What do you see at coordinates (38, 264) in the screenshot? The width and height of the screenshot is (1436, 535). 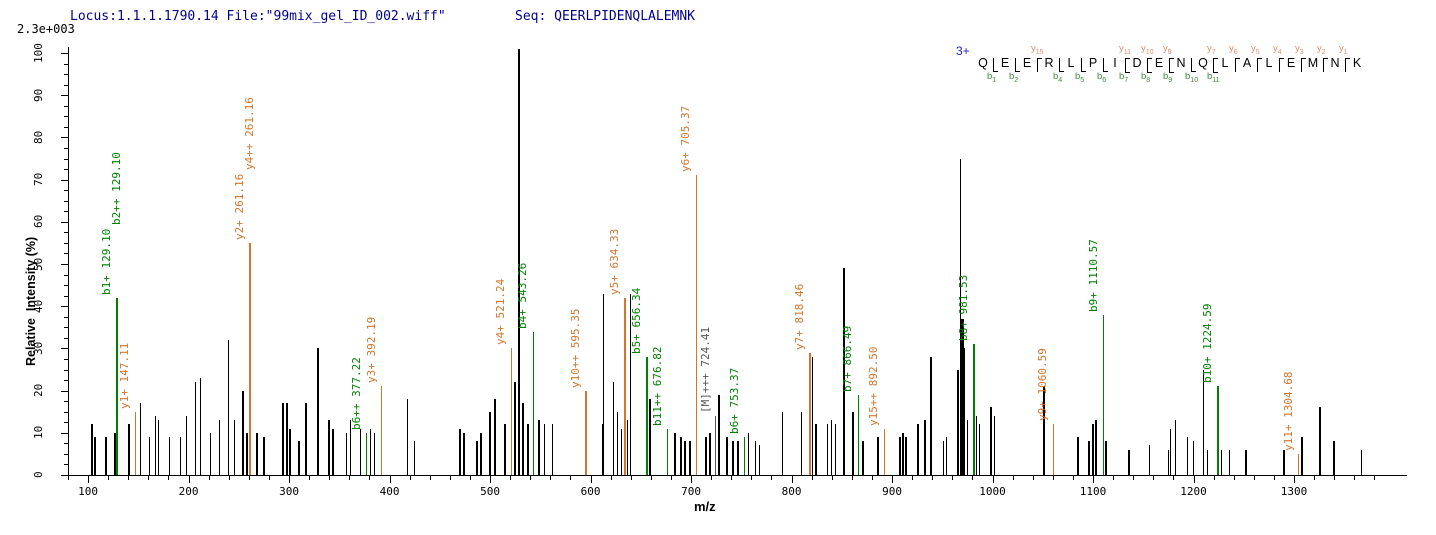 I see `y-tick-label: 50` at bounding box center [38, 264].